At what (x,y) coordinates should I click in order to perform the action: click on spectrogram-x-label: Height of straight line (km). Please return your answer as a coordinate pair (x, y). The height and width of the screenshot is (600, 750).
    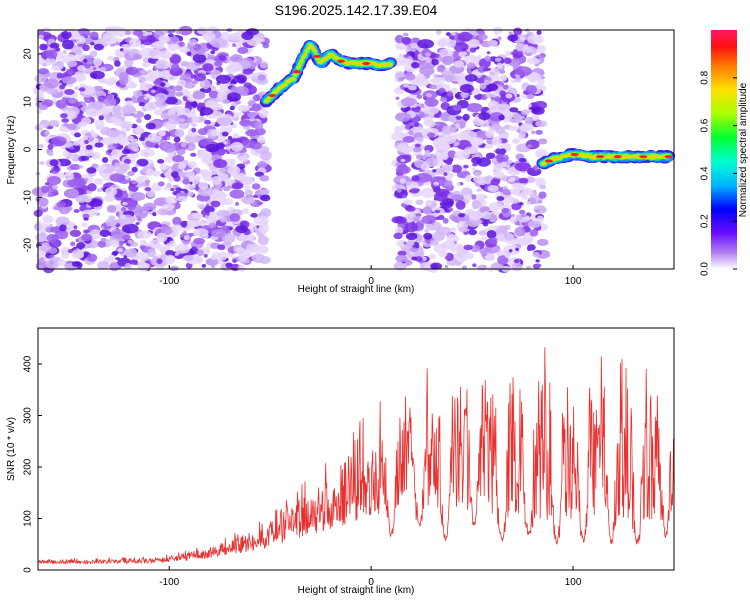
    Looking at the image, I should click on (356, 289).